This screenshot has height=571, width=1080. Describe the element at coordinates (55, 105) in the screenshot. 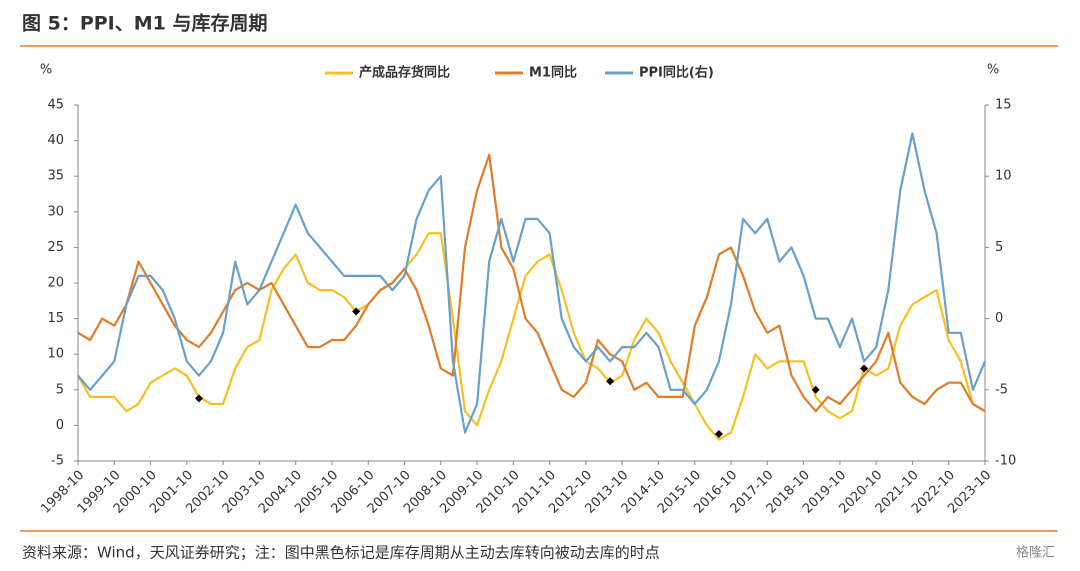

I see `y-tick-label: 45` at that location.